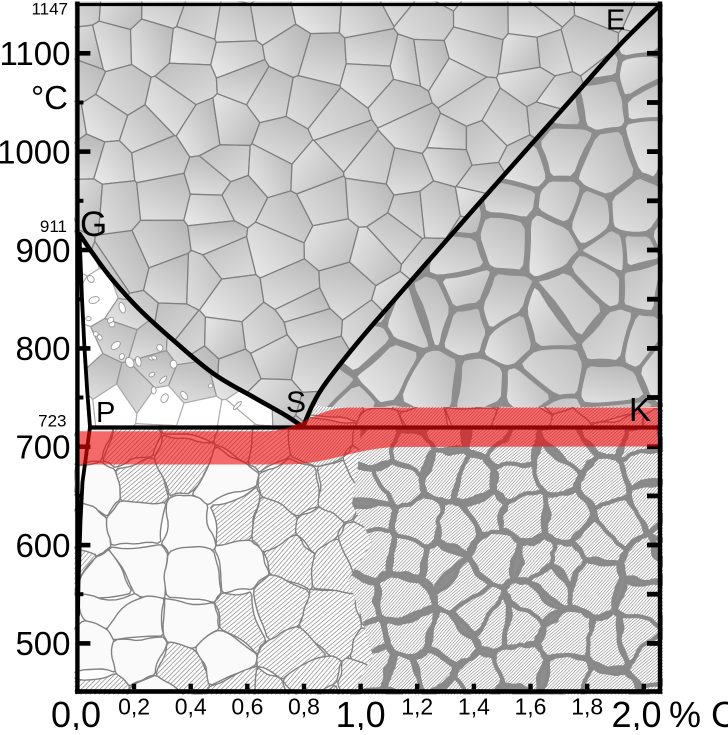 The image size is (728, 735). I want to click on svg-text: 1,8, so click(587, 707).